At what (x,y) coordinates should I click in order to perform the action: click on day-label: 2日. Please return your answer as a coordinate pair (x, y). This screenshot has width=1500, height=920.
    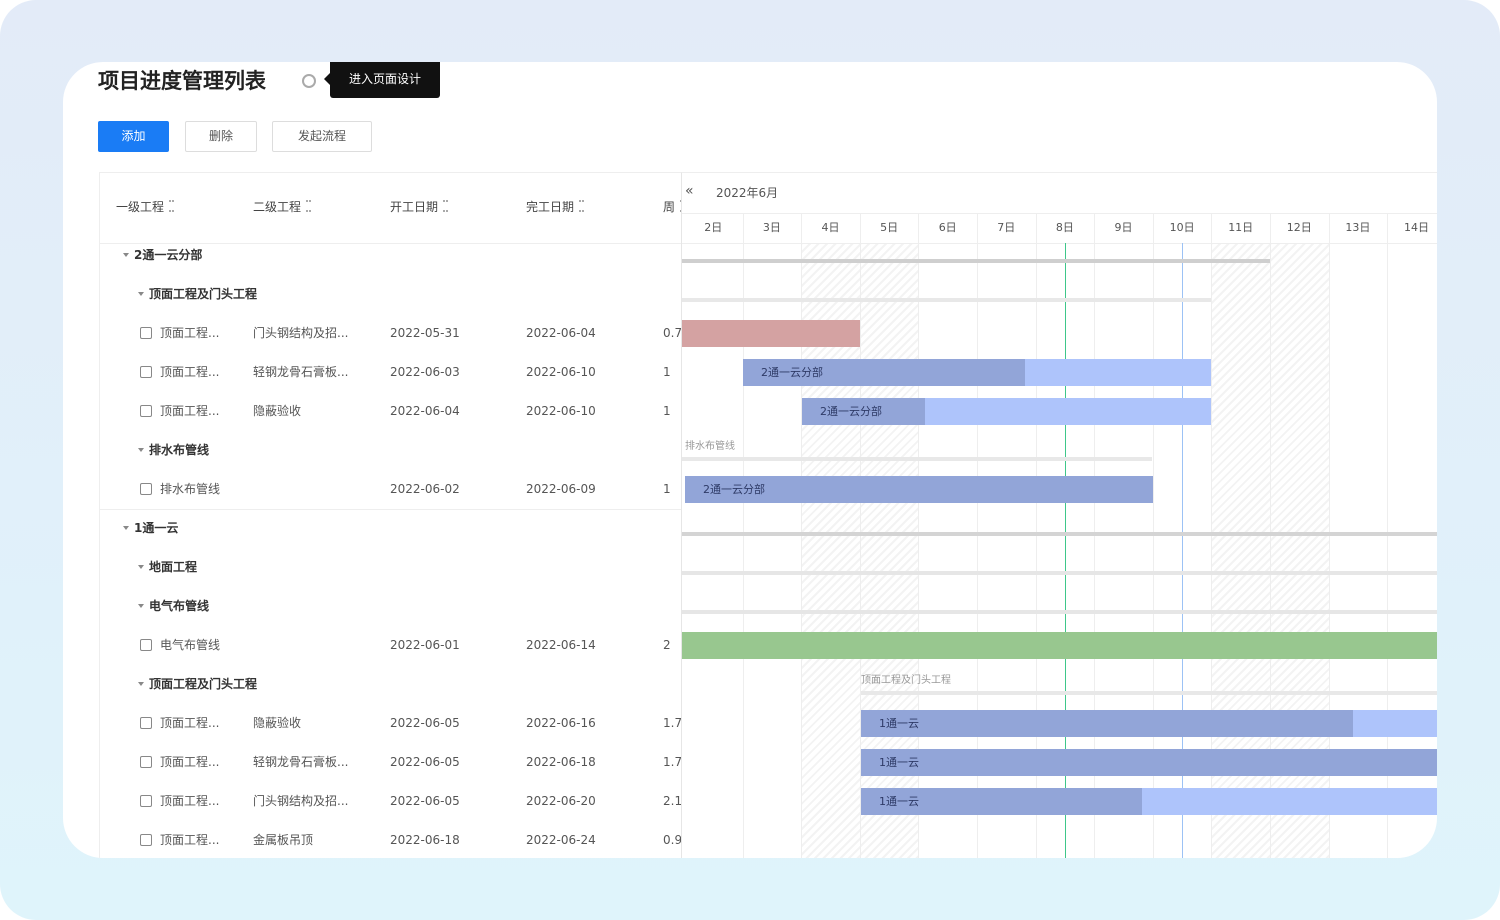
    Looking at the image, I should click on (713, 227).